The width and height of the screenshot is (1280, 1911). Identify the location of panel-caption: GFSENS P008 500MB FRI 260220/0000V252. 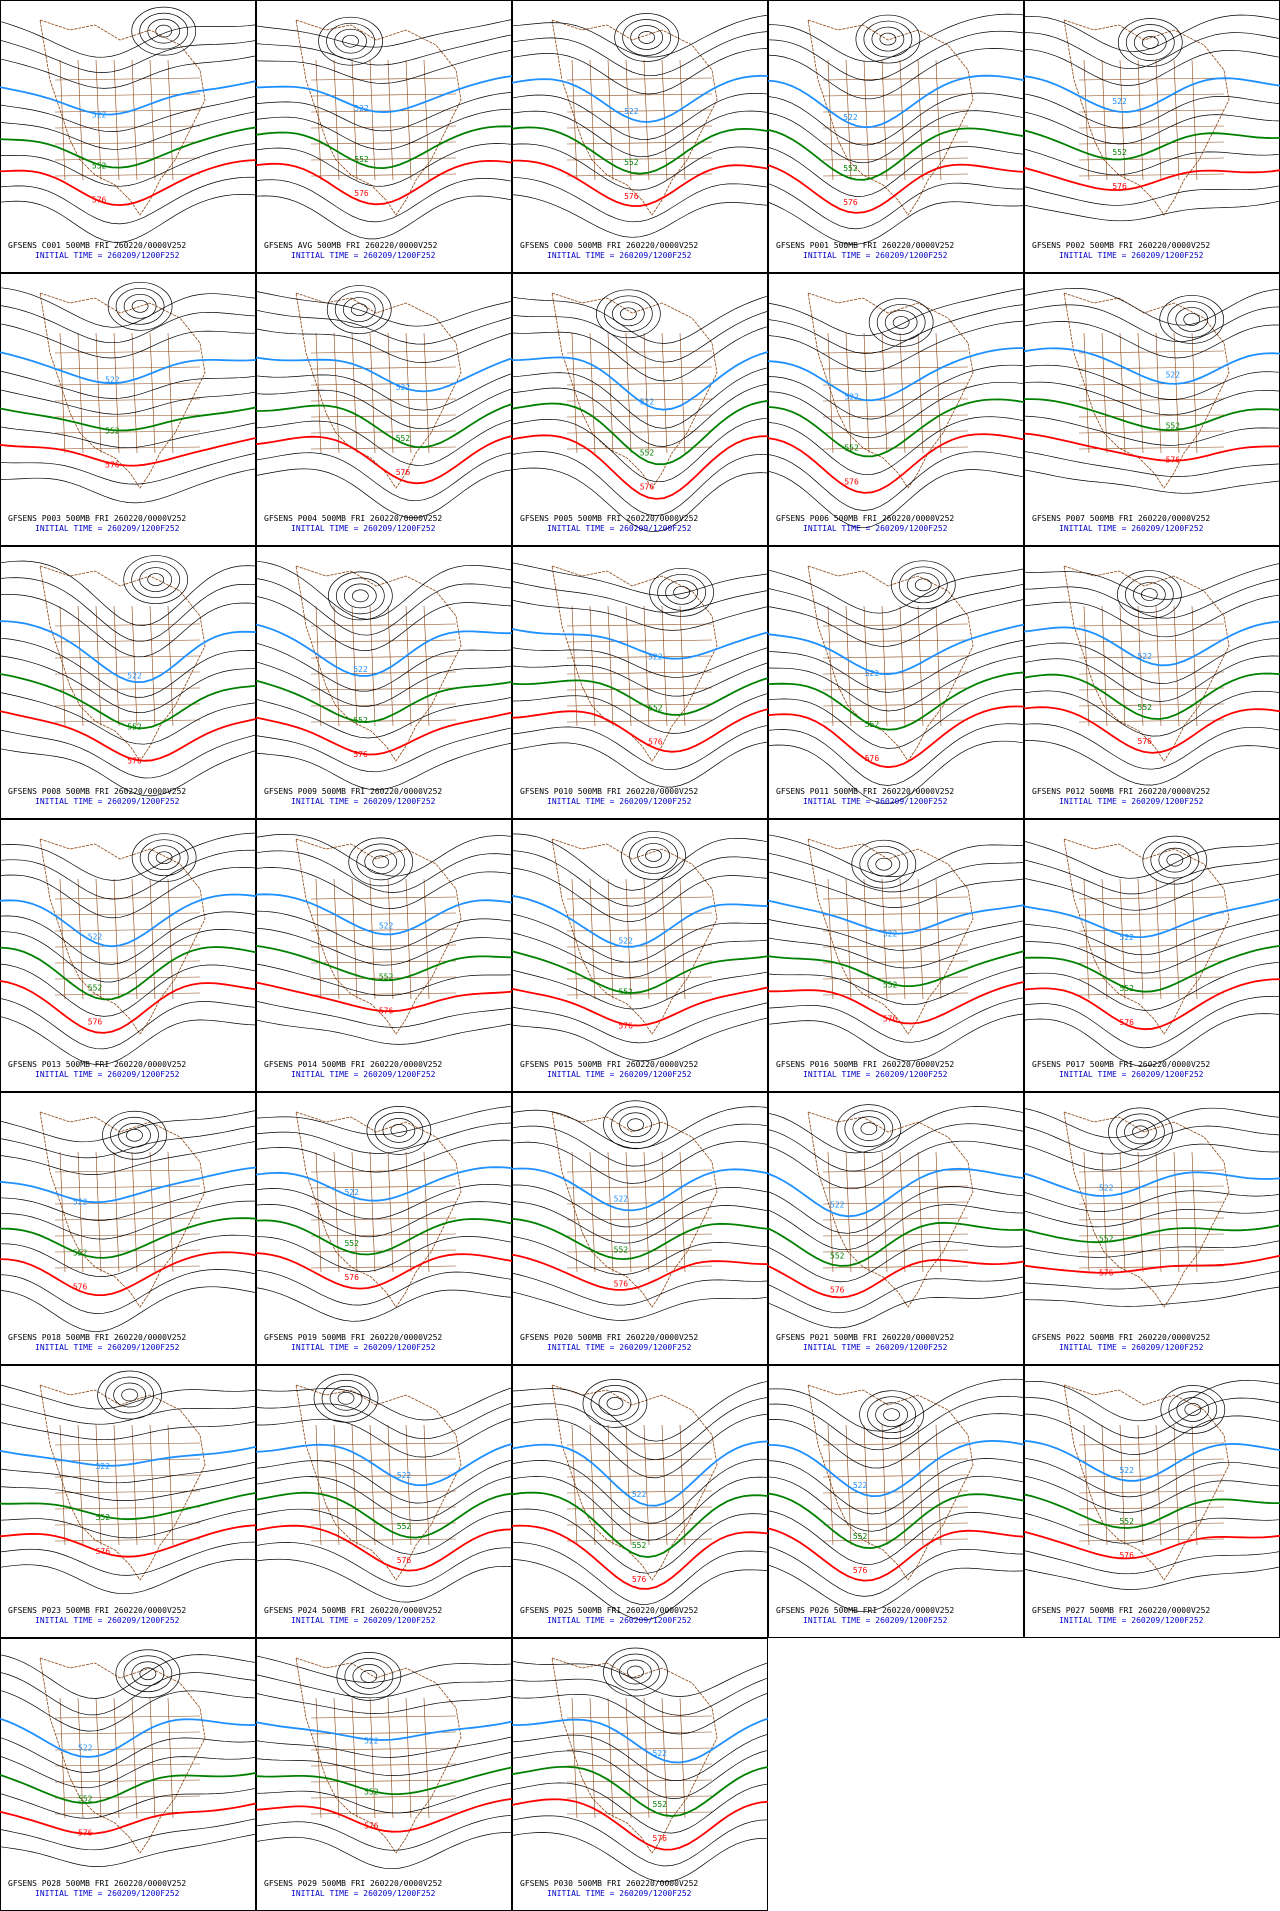
(97, 791).